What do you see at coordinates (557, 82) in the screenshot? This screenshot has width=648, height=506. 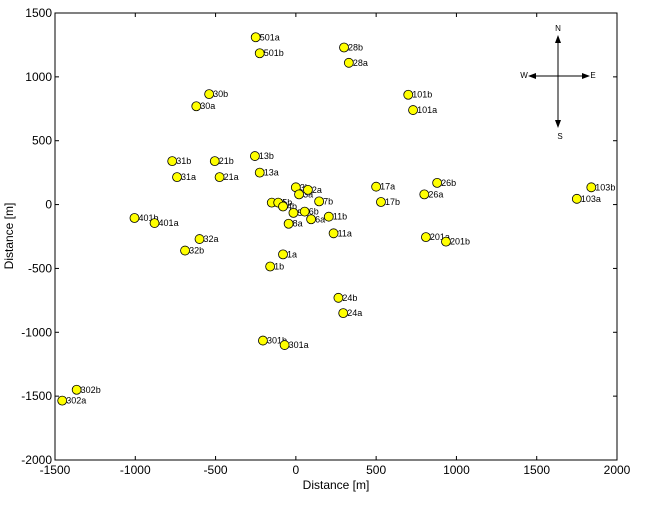 I see `compass-rose: N S W E` at bounding box center [557, 82].